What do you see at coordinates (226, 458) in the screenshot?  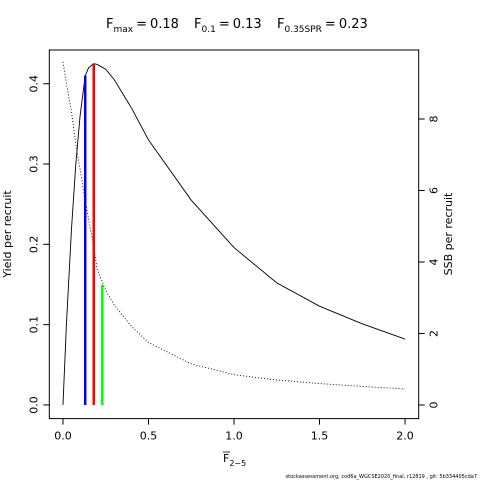 I see `x-label-symbol: F` at bounding box center [226, 458].